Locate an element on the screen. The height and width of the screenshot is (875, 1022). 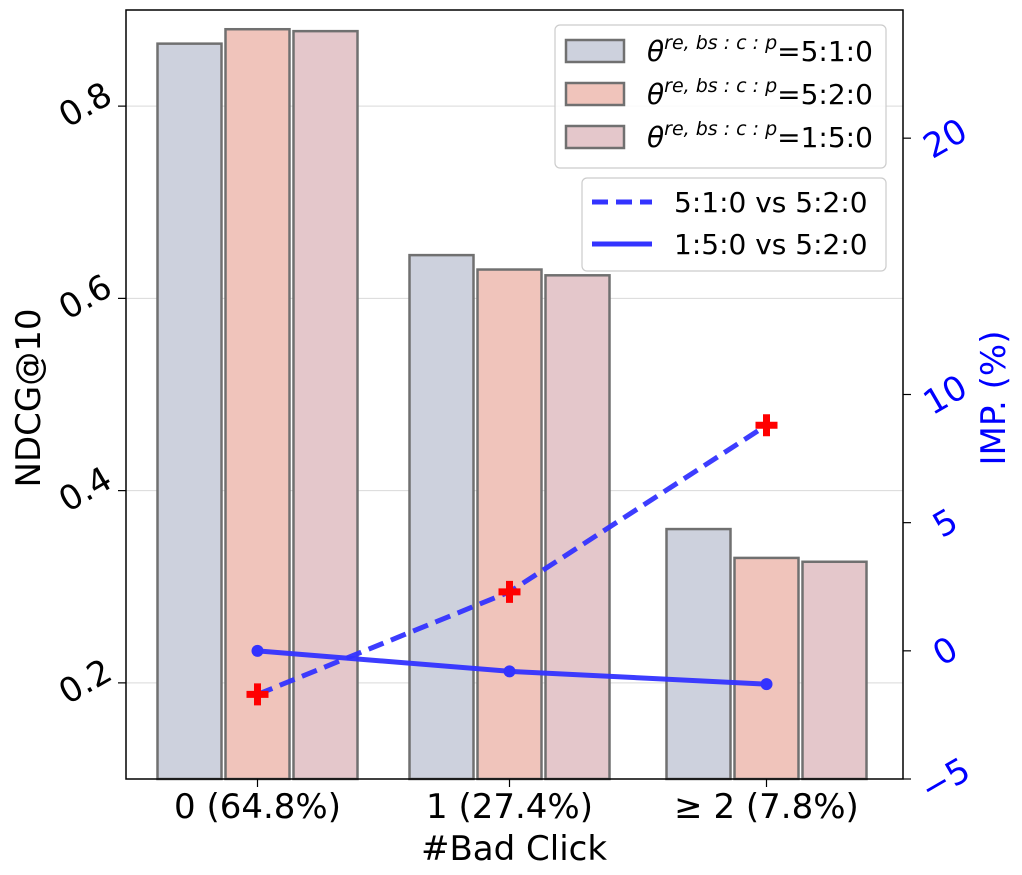
y-right-tick-label: 0 is located at coordinates (945, 651).